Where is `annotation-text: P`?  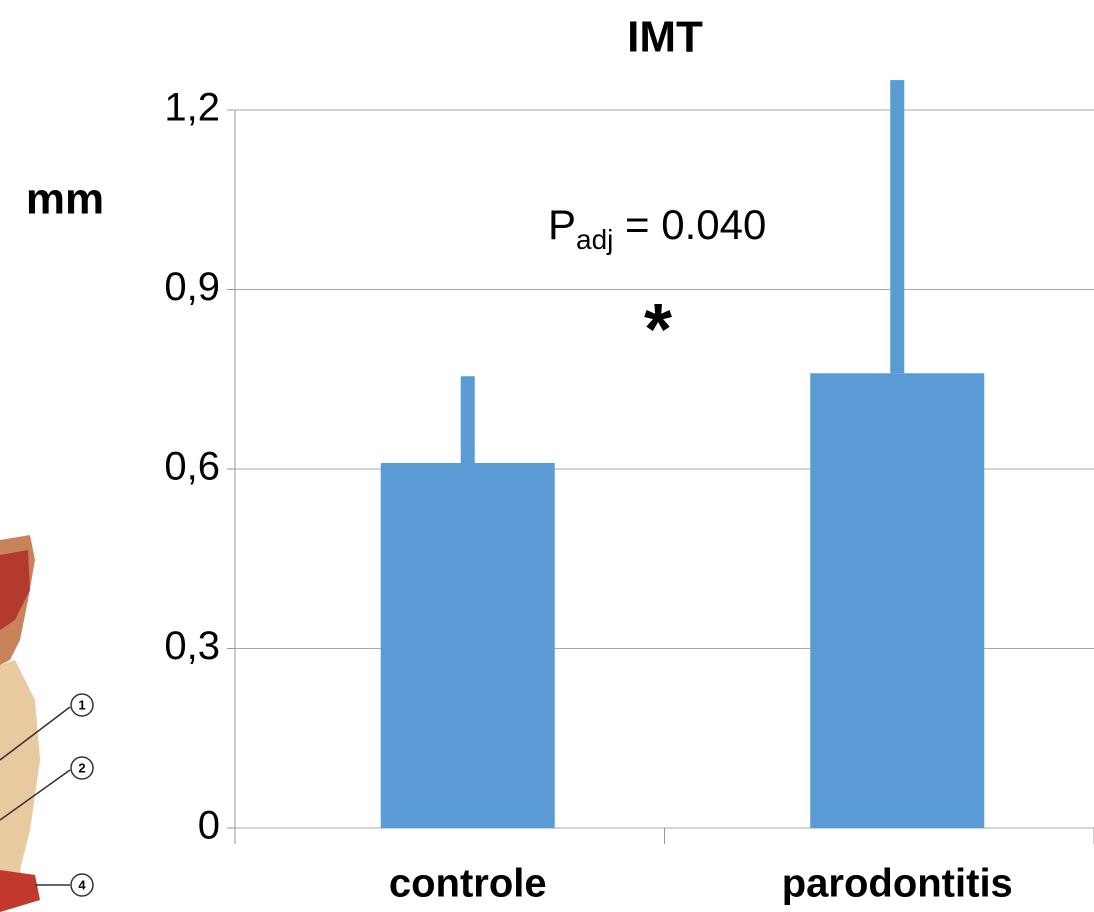 annotation-text: P is located at coordinates (562, 224).